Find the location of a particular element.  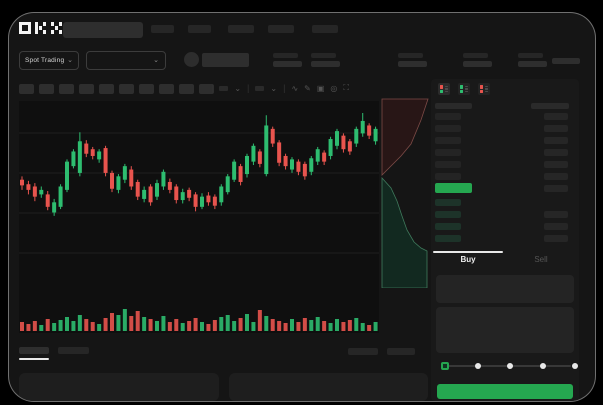

price-input is located at coordinates (505, 289).